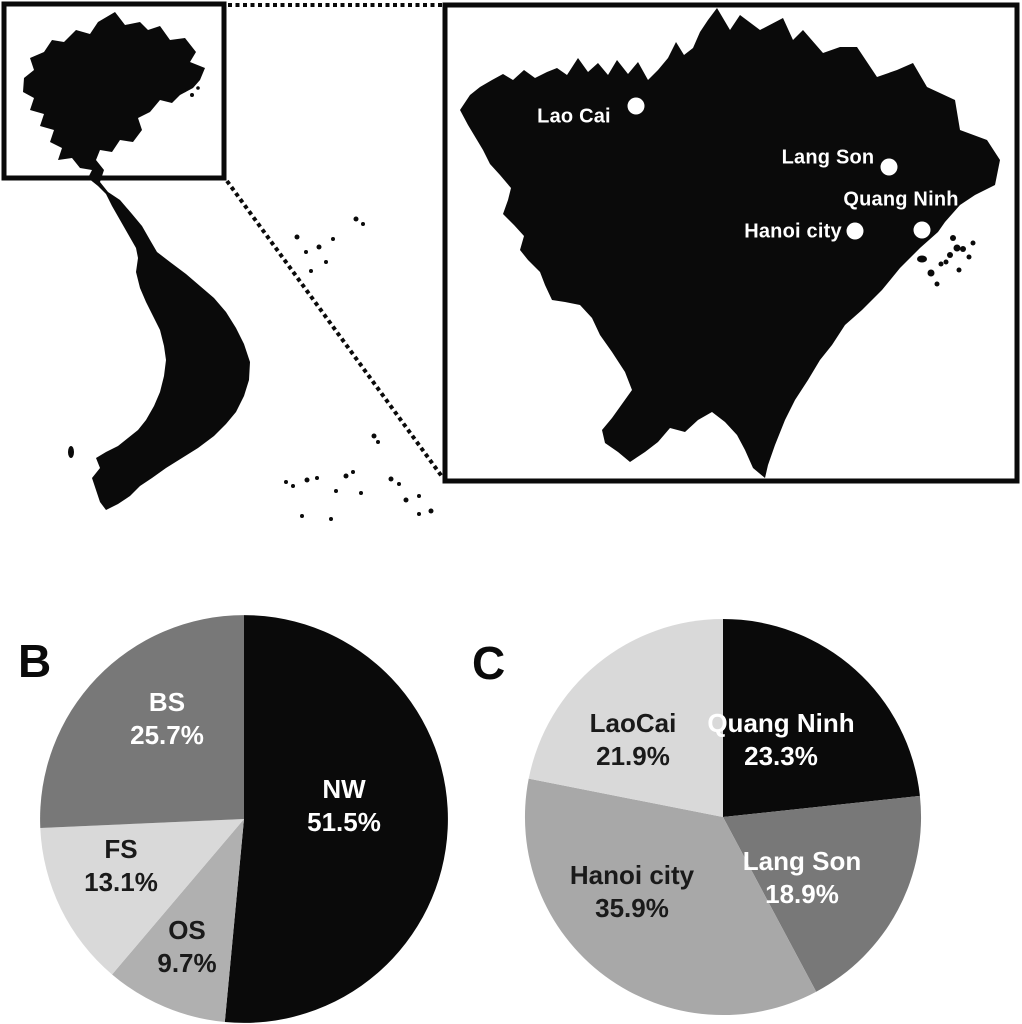 This screenshot has height=1024, width=1022. Describe the element at coordinates (489, 663) in the screenshot. I see `panel-c-letter: C` at that location.